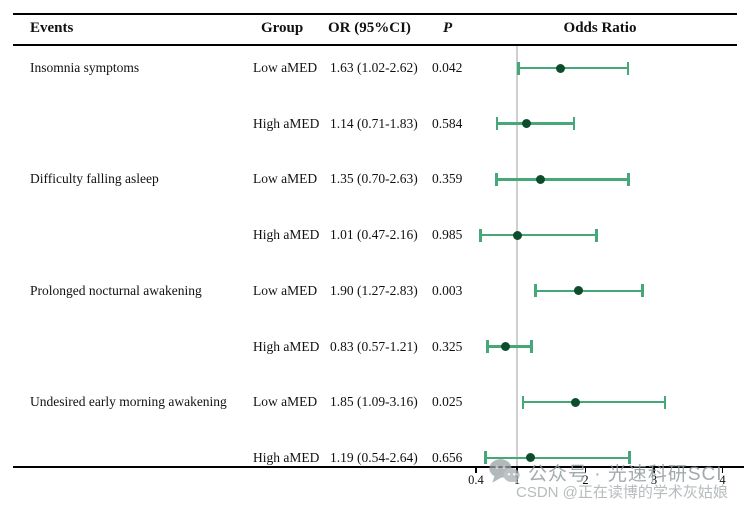  Describe the element at coordinates (374, 290) in the screenshot. I see `or-ci-value: 1.90 (1.27-2.83)` at that location.